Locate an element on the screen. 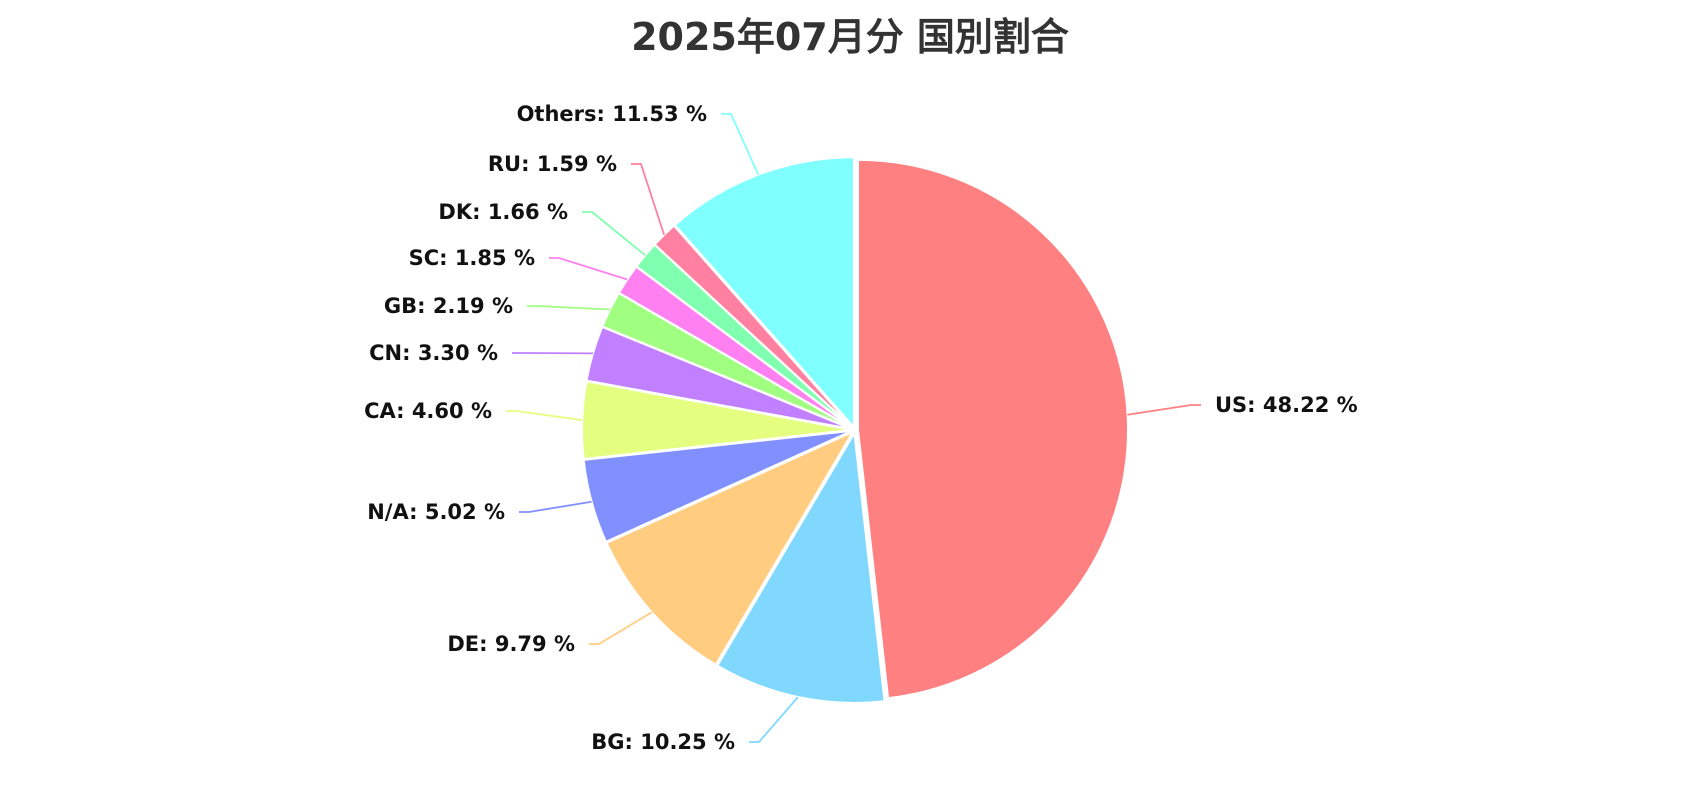  slice-label-cn: CN: 3.30 % is located at coordinates (433, 353).